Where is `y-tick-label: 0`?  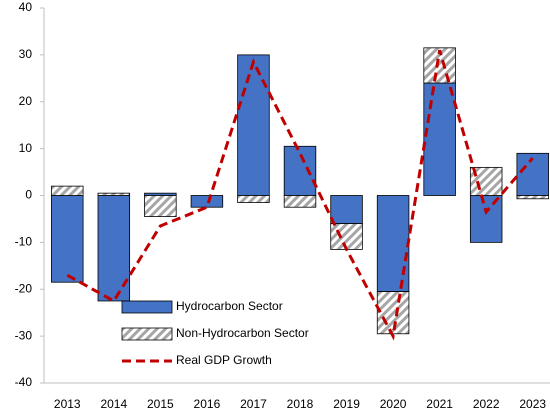
y-tick-label: 0 is located at coordinates (28, 195).